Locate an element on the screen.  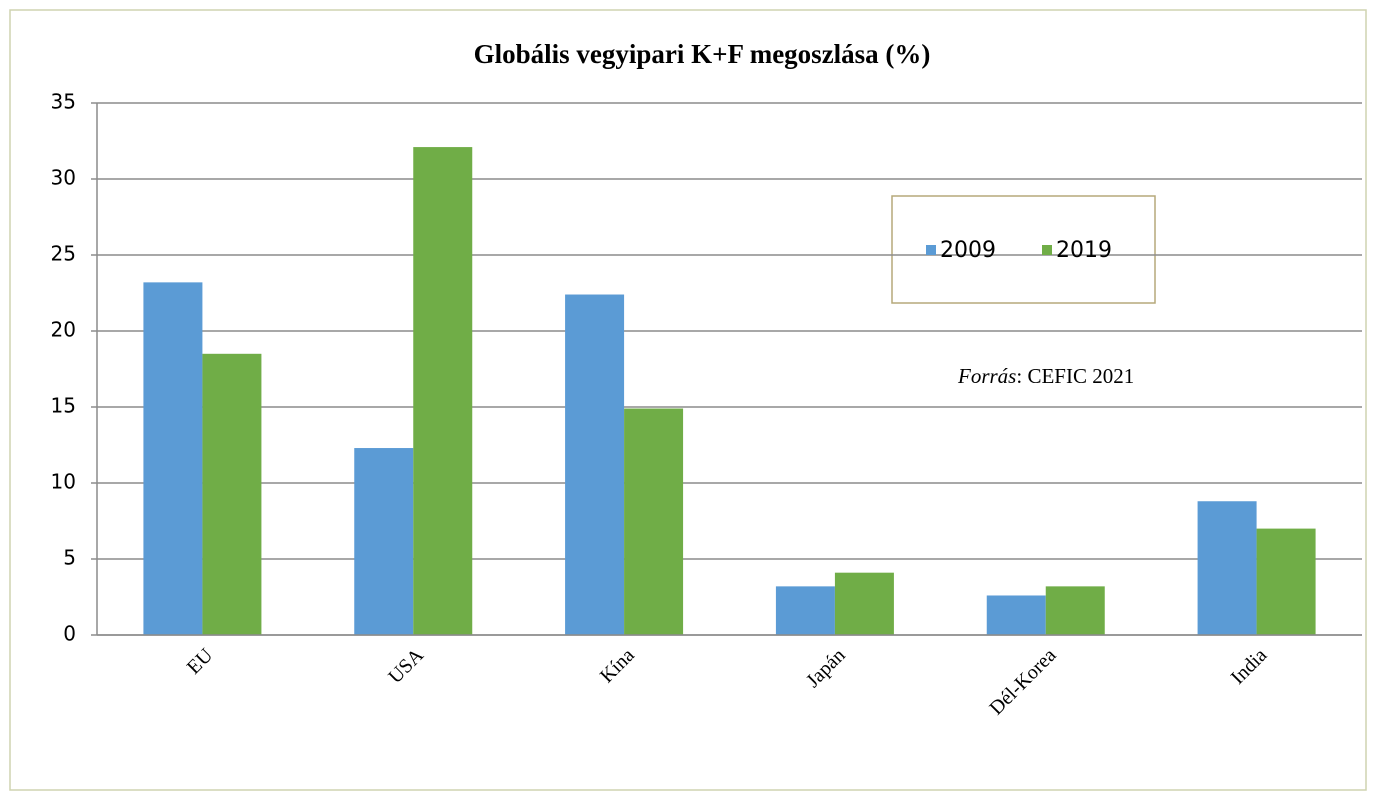
legend-label: 2009 is located at coordinates (968, 250).